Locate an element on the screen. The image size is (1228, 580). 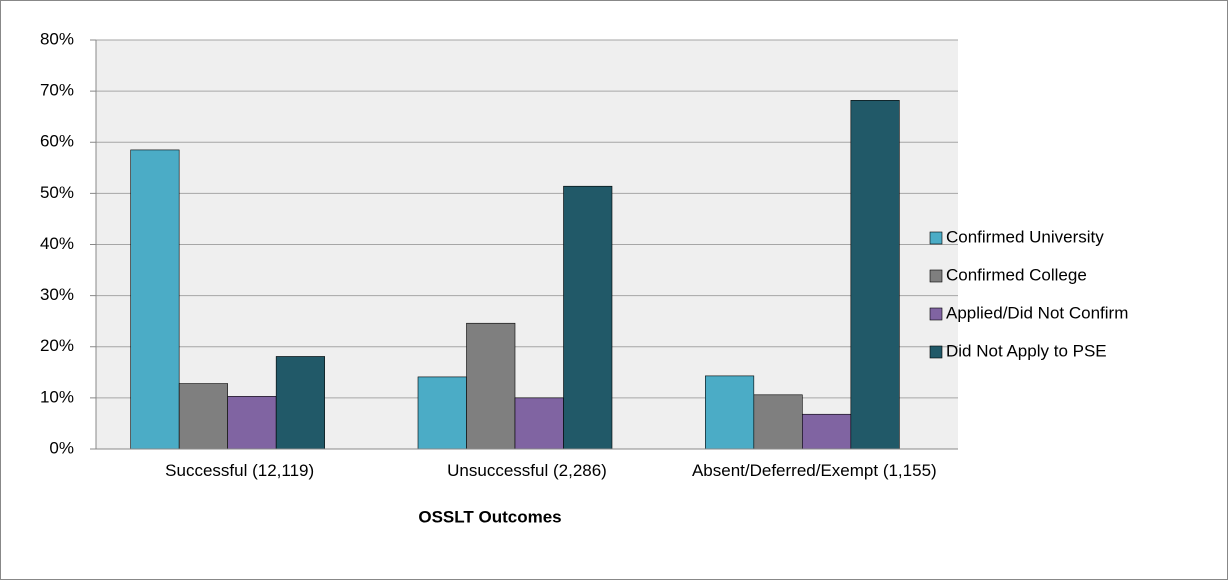
y-tick-label: 80% is located at coordinates (57, 38).